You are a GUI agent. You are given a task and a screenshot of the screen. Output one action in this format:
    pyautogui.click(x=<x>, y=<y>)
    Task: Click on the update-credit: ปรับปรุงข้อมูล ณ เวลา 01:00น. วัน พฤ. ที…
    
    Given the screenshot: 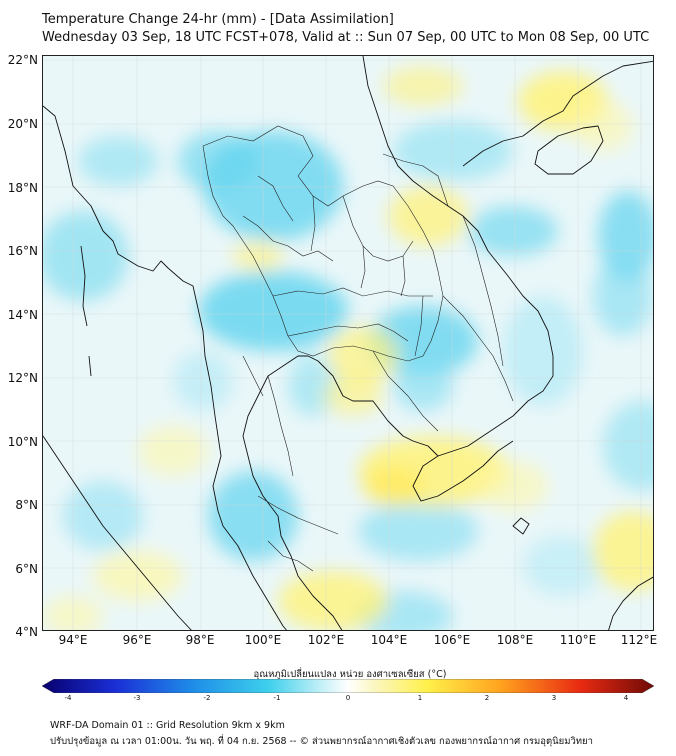 What is the action you would take?
    pyautogui.click(x=321, y=741)
    